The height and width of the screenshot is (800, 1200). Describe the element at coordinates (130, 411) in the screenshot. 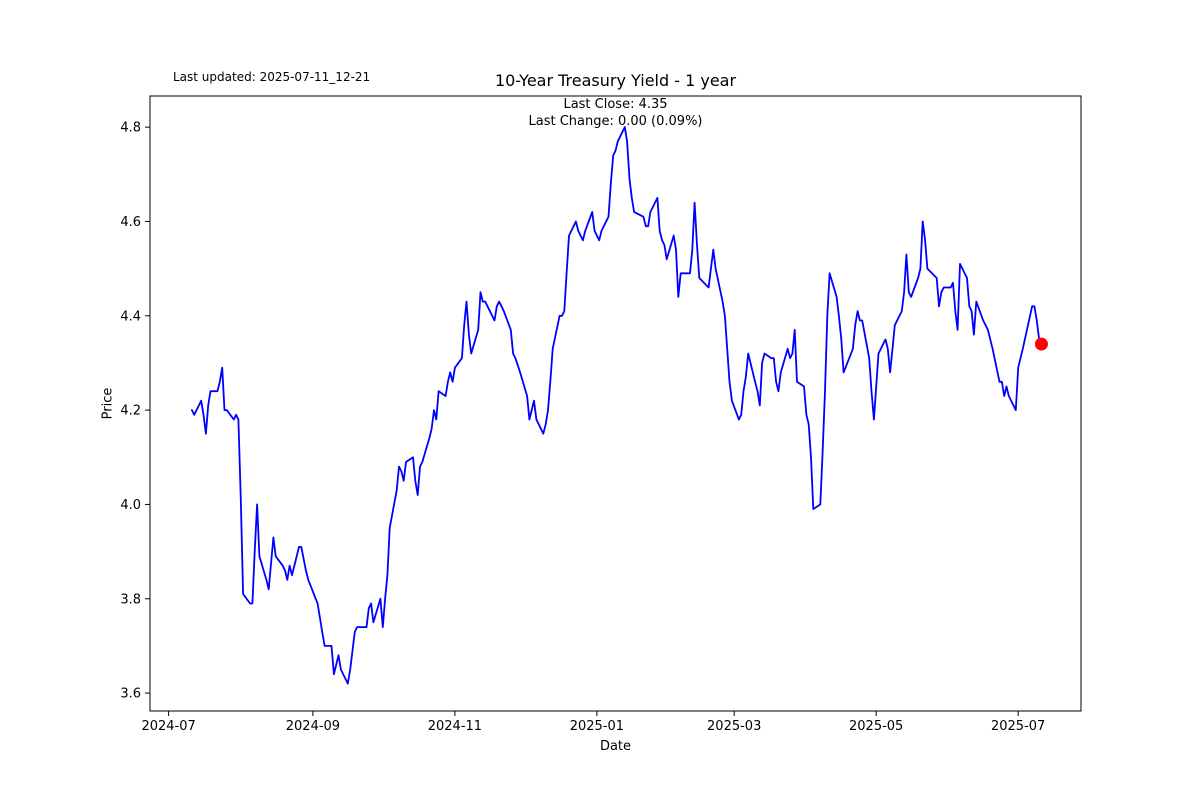

I see `y-tick-label: 4.2` at that location.